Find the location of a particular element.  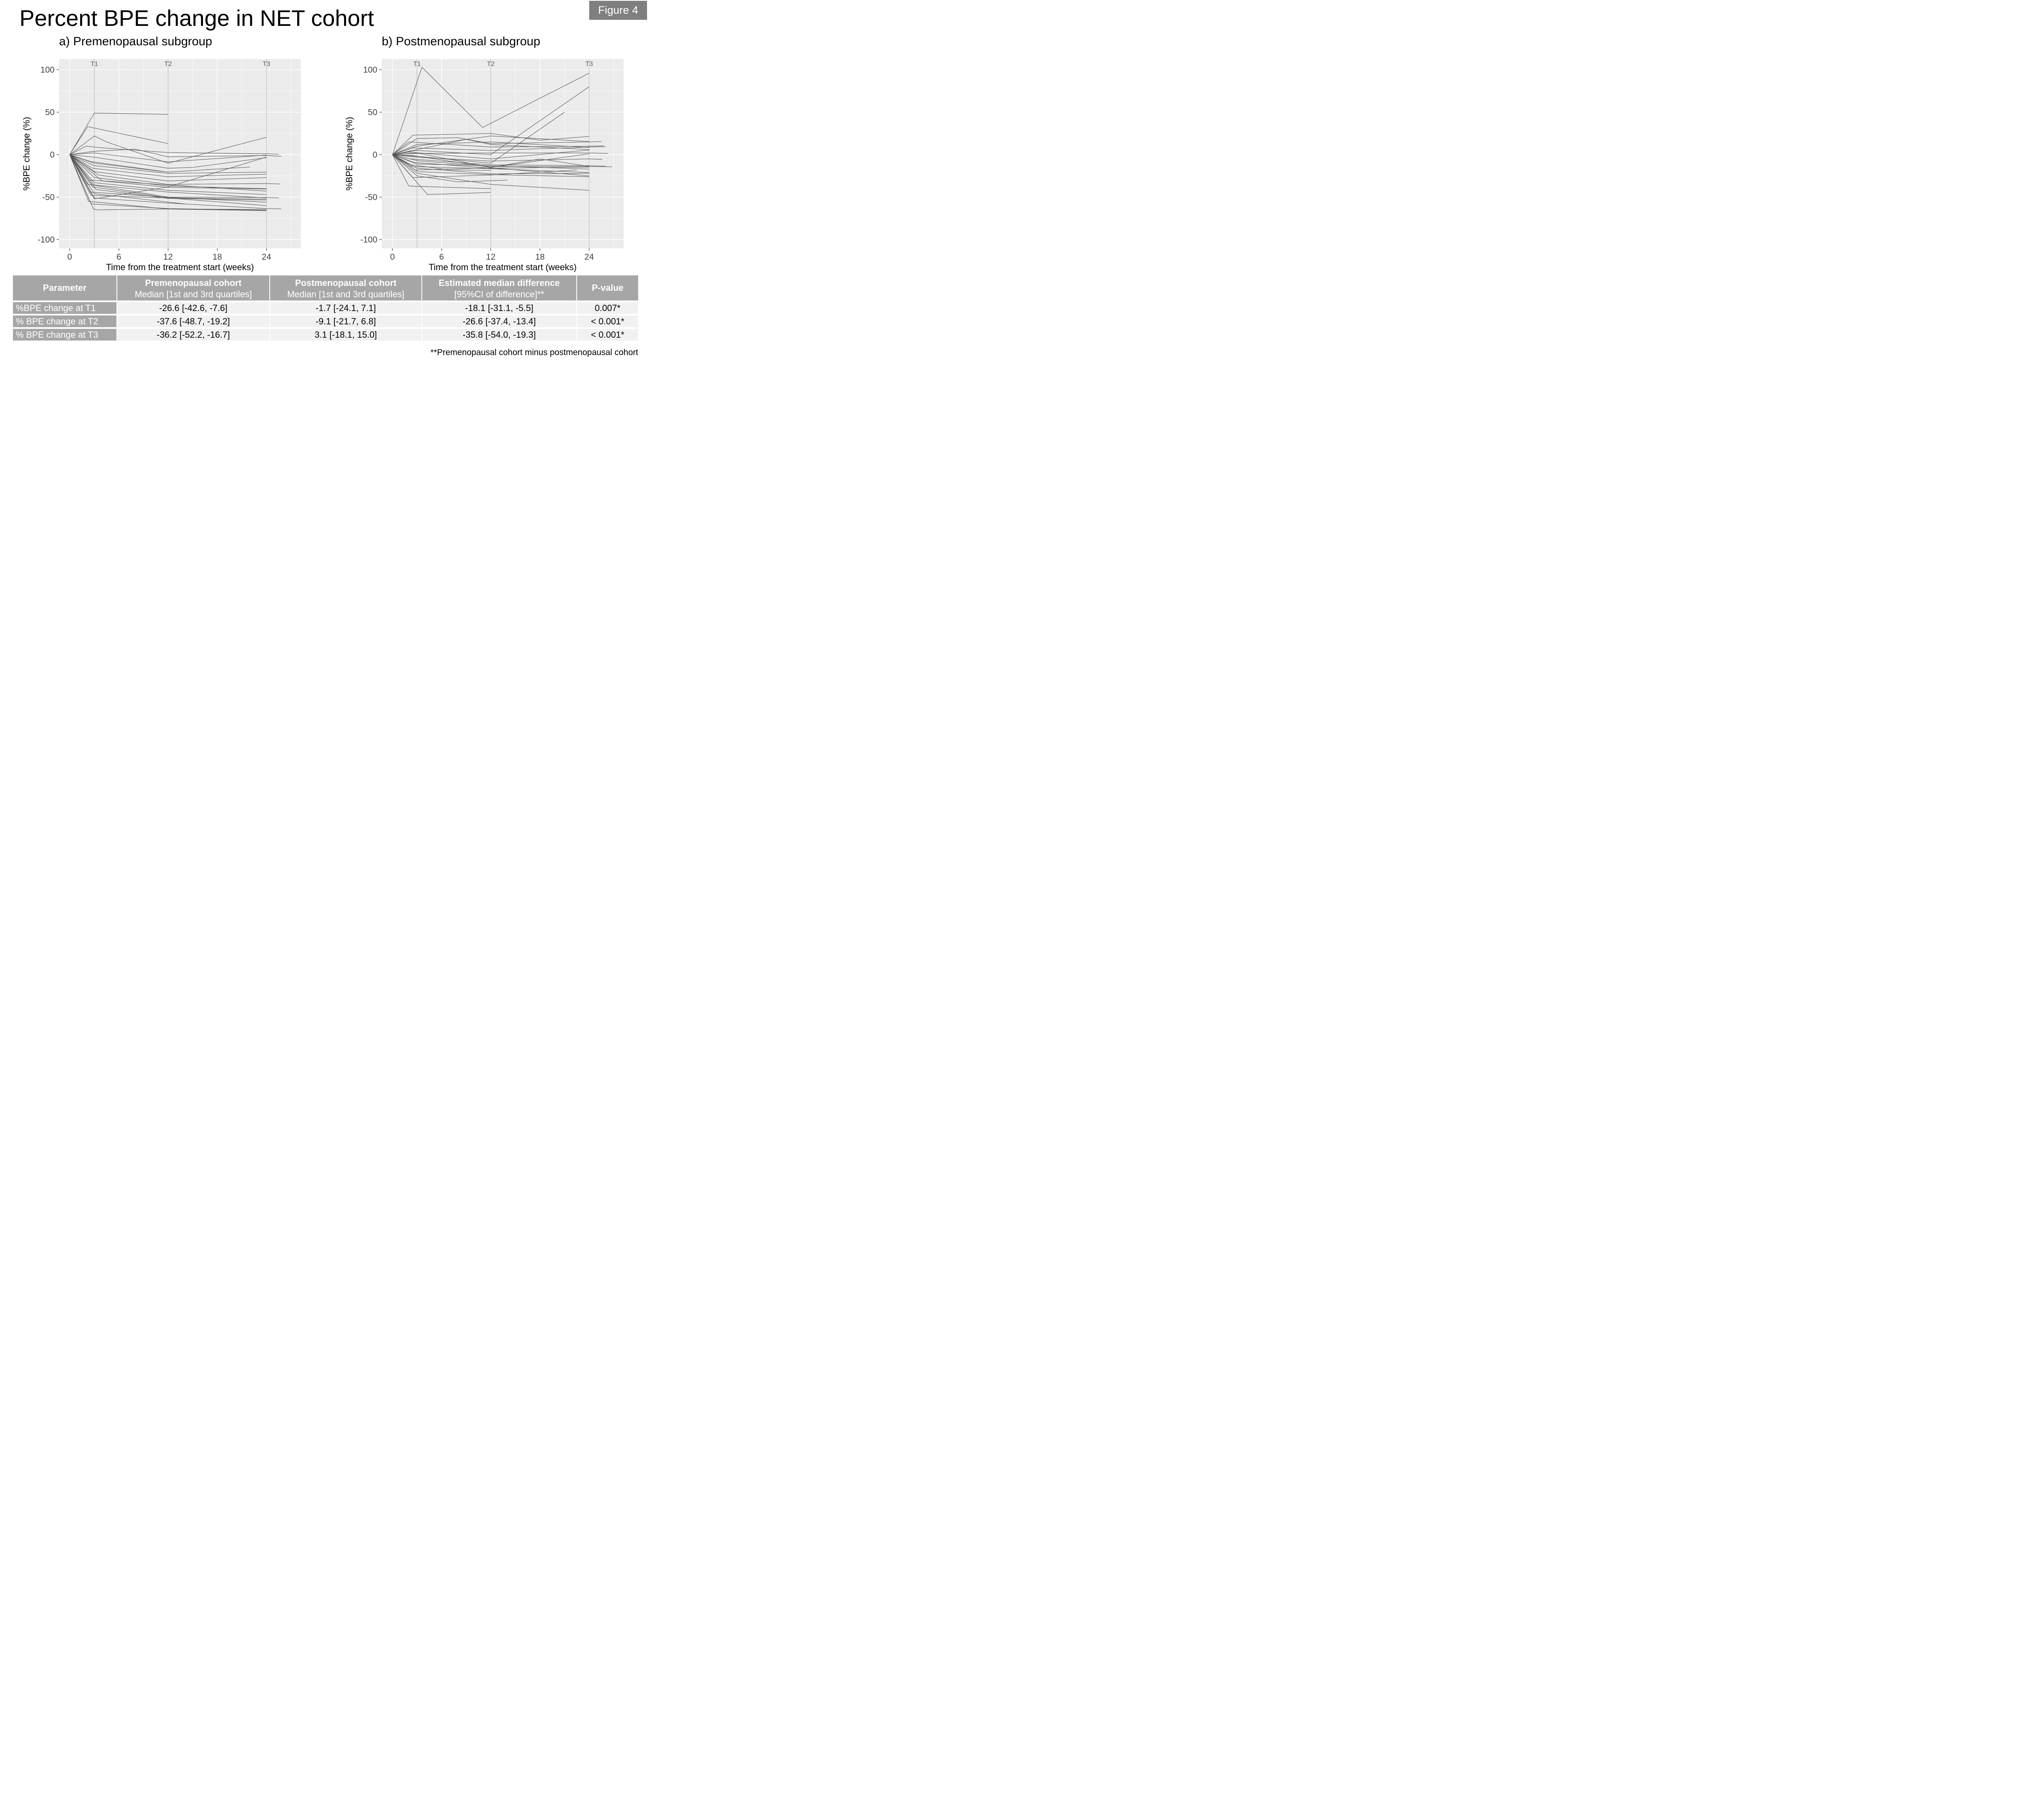

table-cell-t2-diff: -26.6 [-37.4, -13.4] is located at coordinates (499, 321).